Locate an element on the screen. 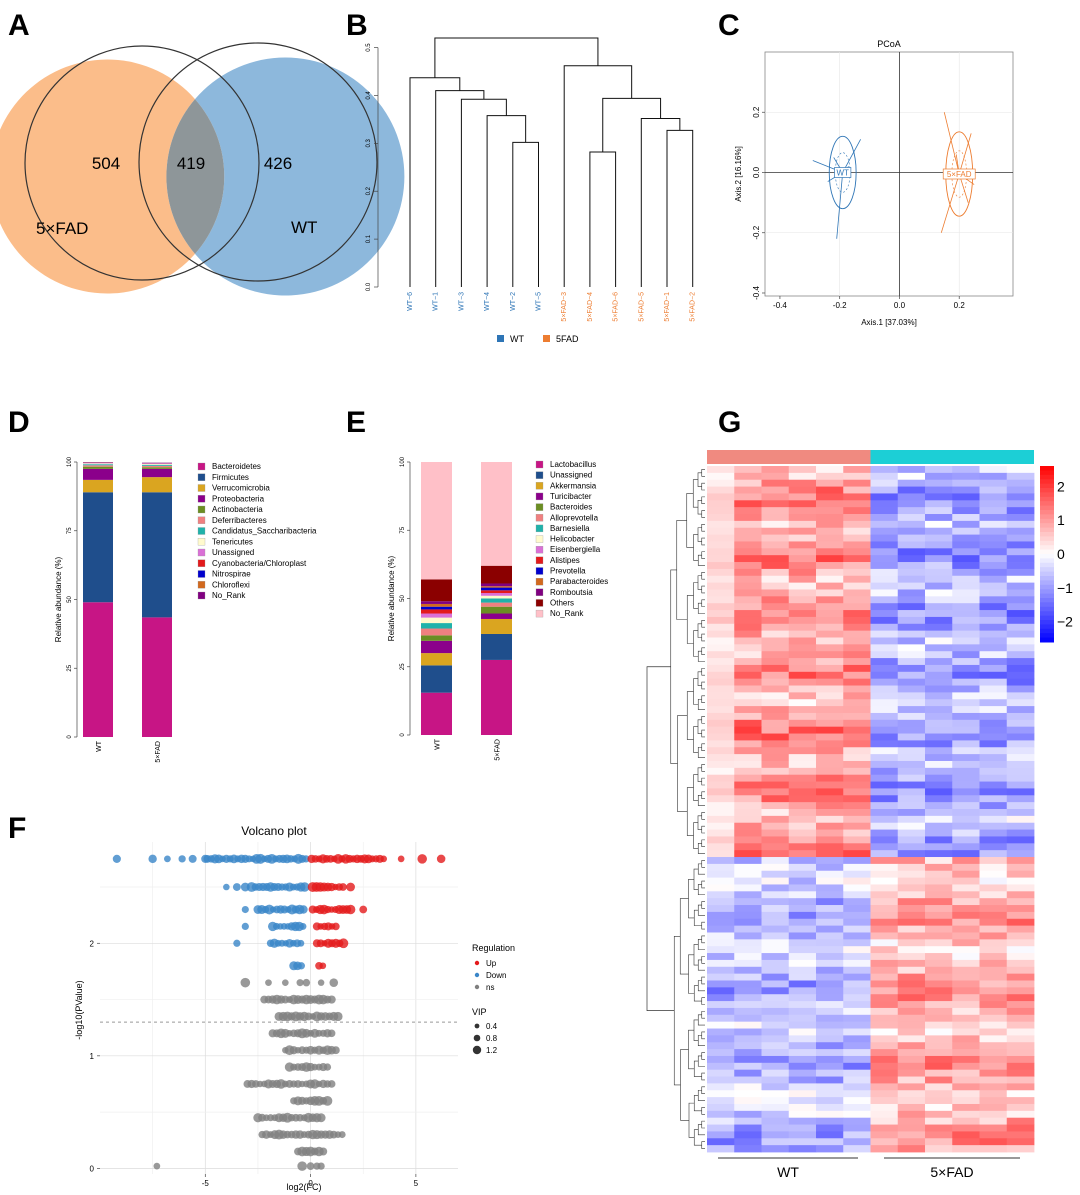 The image size is (1080, 1195). abundance-y-tick-label: 75 is located at coordinates (403, 529).